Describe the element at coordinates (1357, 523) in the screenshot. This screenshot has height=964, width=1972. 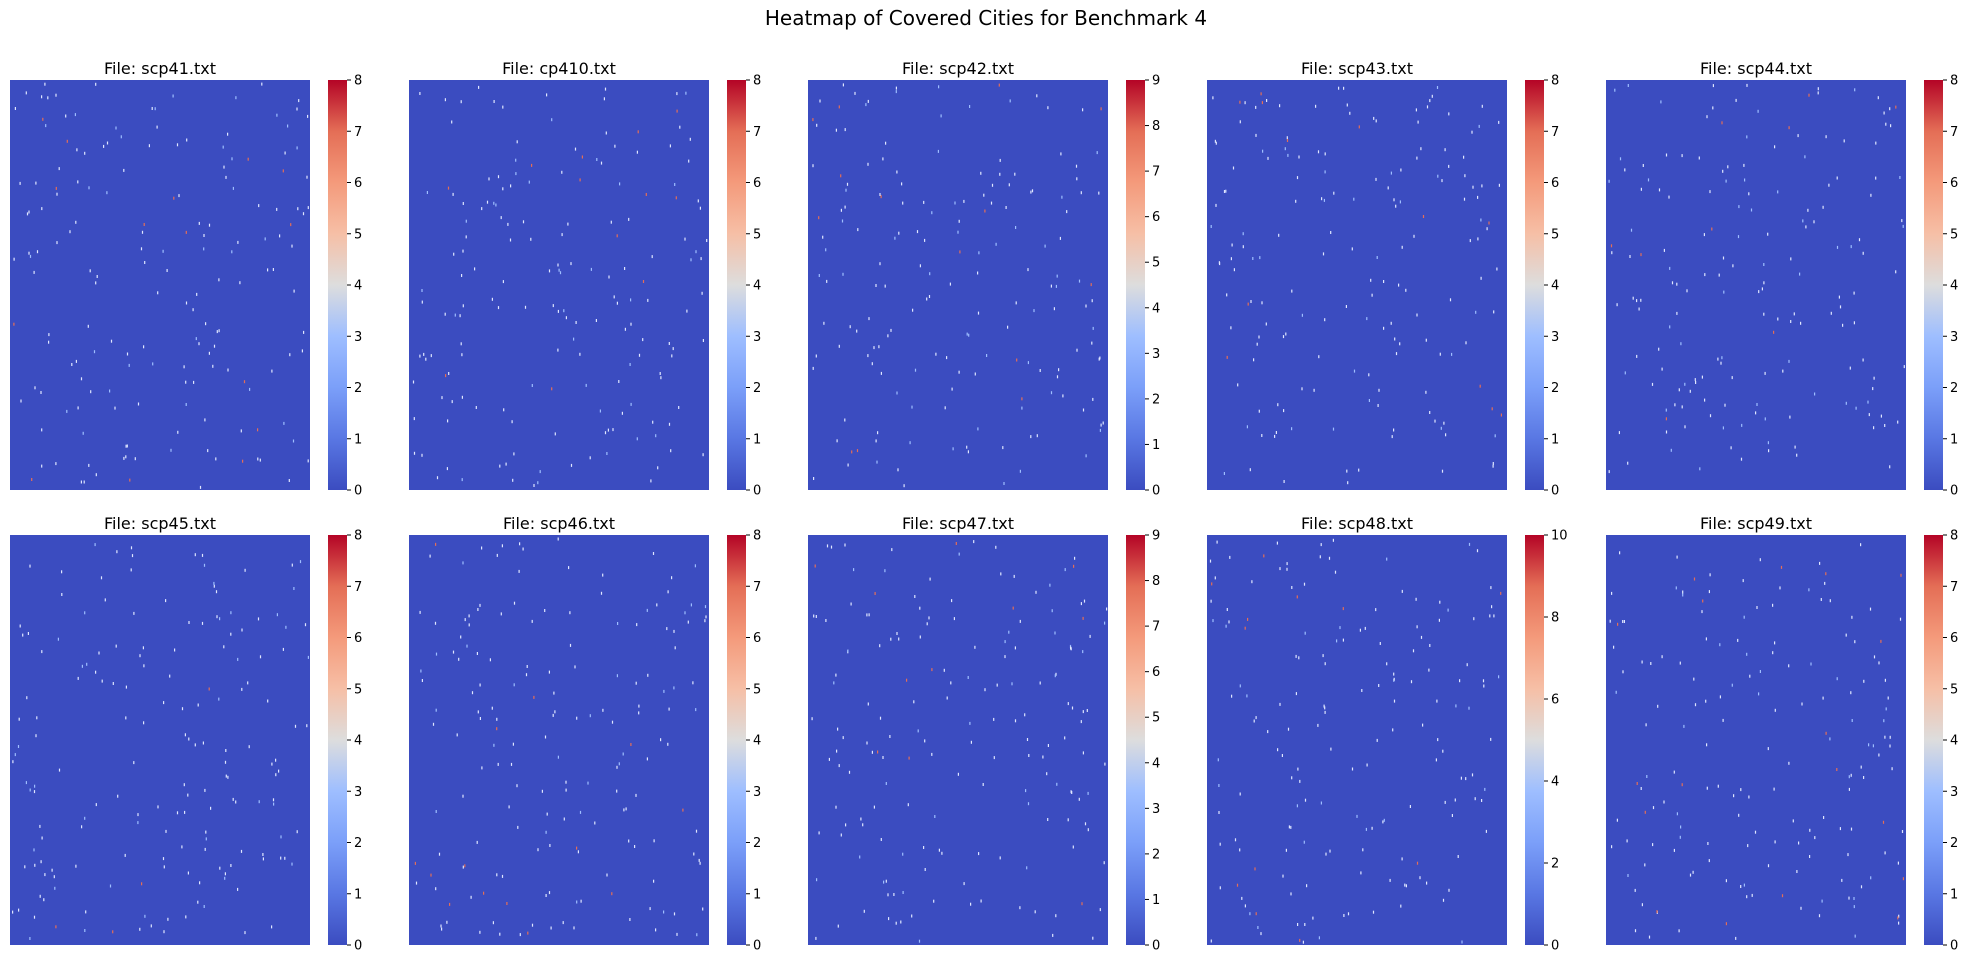
I see `panel-title: File: scp48.txt` at that location.